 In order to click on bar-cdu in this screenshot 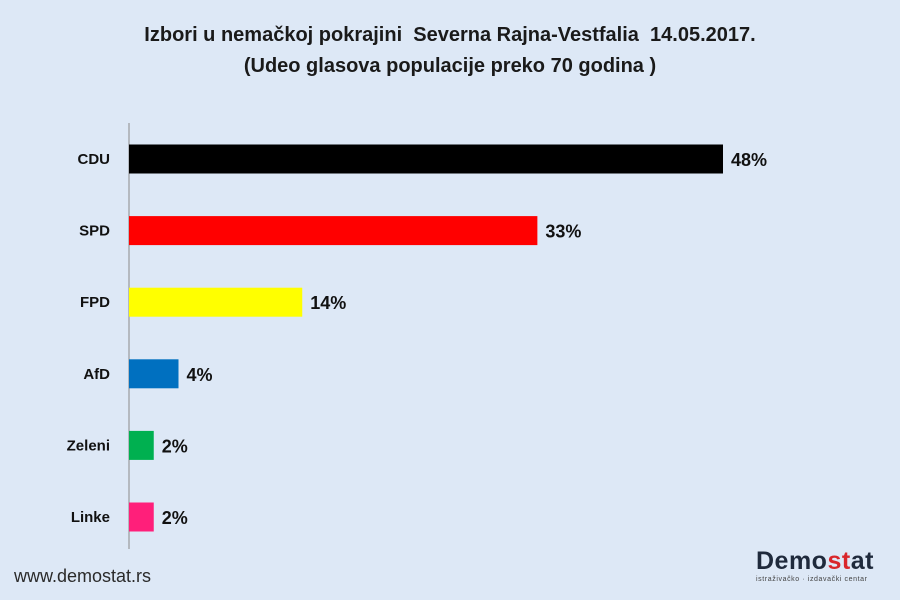, I will do `click(426, 159)`.